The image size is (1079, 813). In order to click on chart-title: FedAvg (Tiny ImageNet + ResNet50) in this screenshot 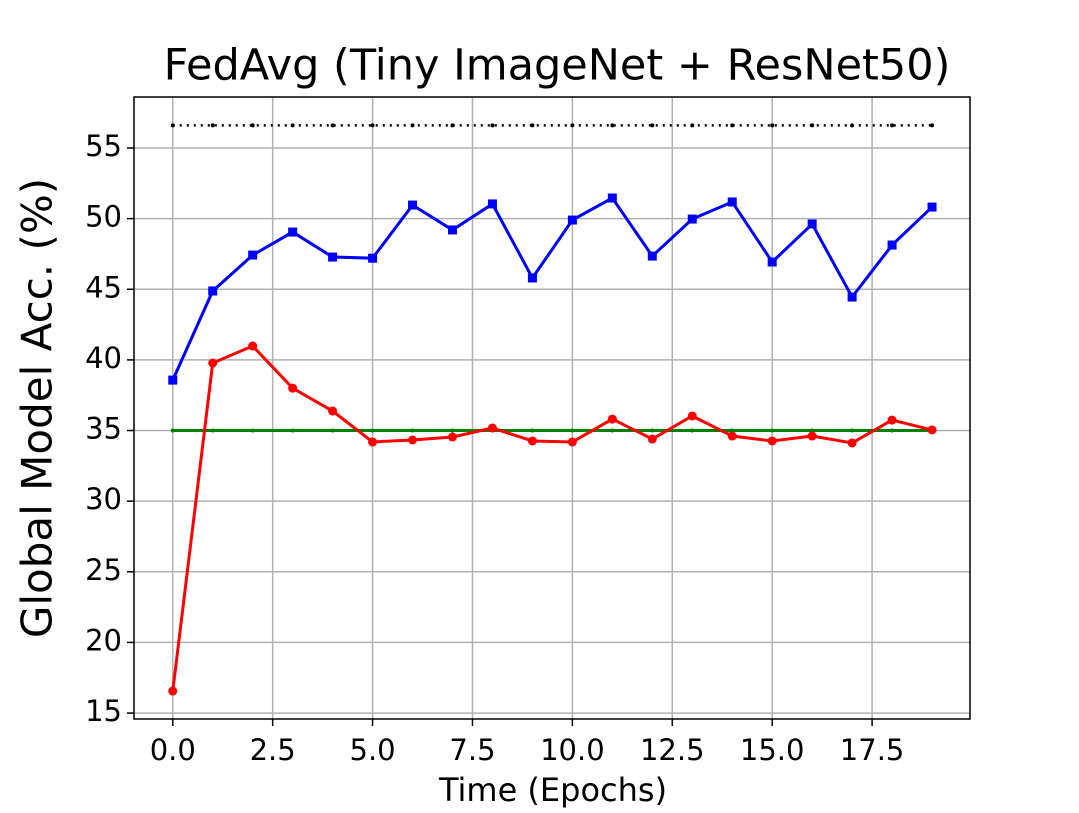, I will do `click(557, 66)`.